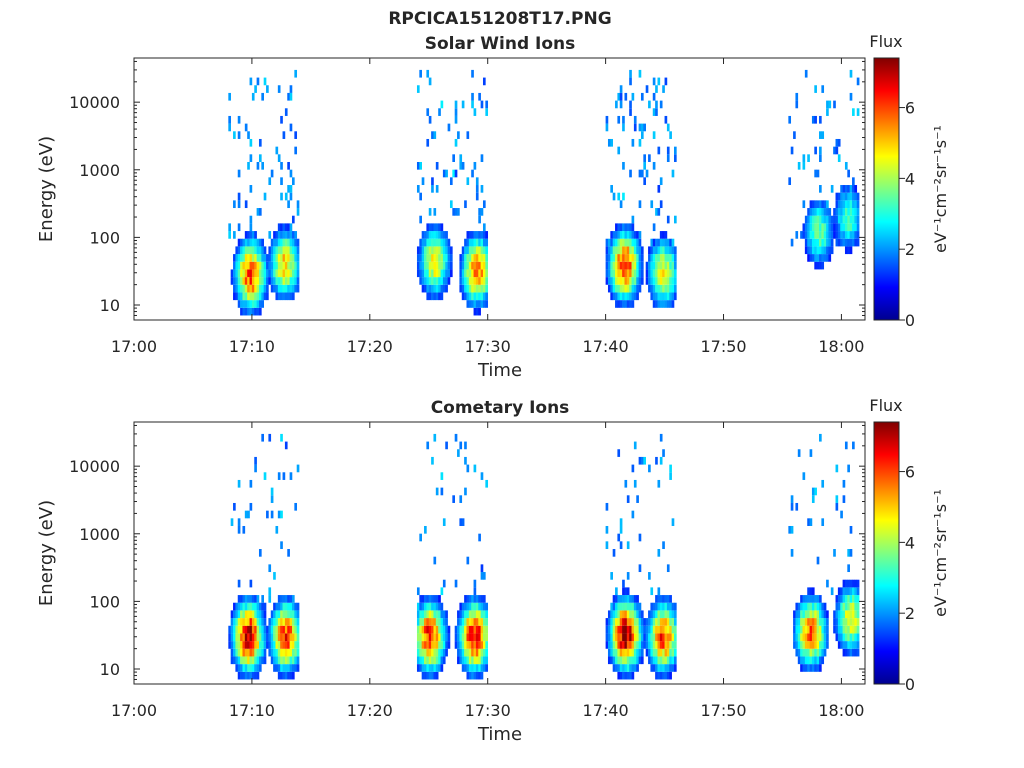 The height and width of the screenshot is (768, 1024). What do you see at coordinates (910, 542) in the screenshot?
I see `colorbar-tick-label: 4` at bounding box center [910, 542].